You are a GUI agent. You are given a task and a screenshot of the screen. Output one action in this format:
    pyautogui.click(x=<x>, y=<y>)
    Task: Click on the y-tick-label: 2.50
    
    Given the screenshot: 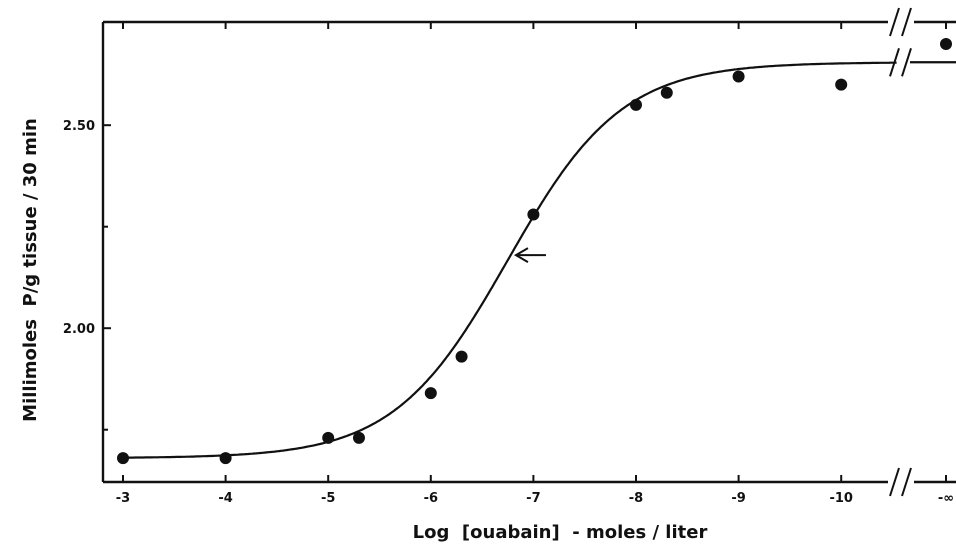 What is the action you would take?
    pyautogui.click(x=79, y=126)
    